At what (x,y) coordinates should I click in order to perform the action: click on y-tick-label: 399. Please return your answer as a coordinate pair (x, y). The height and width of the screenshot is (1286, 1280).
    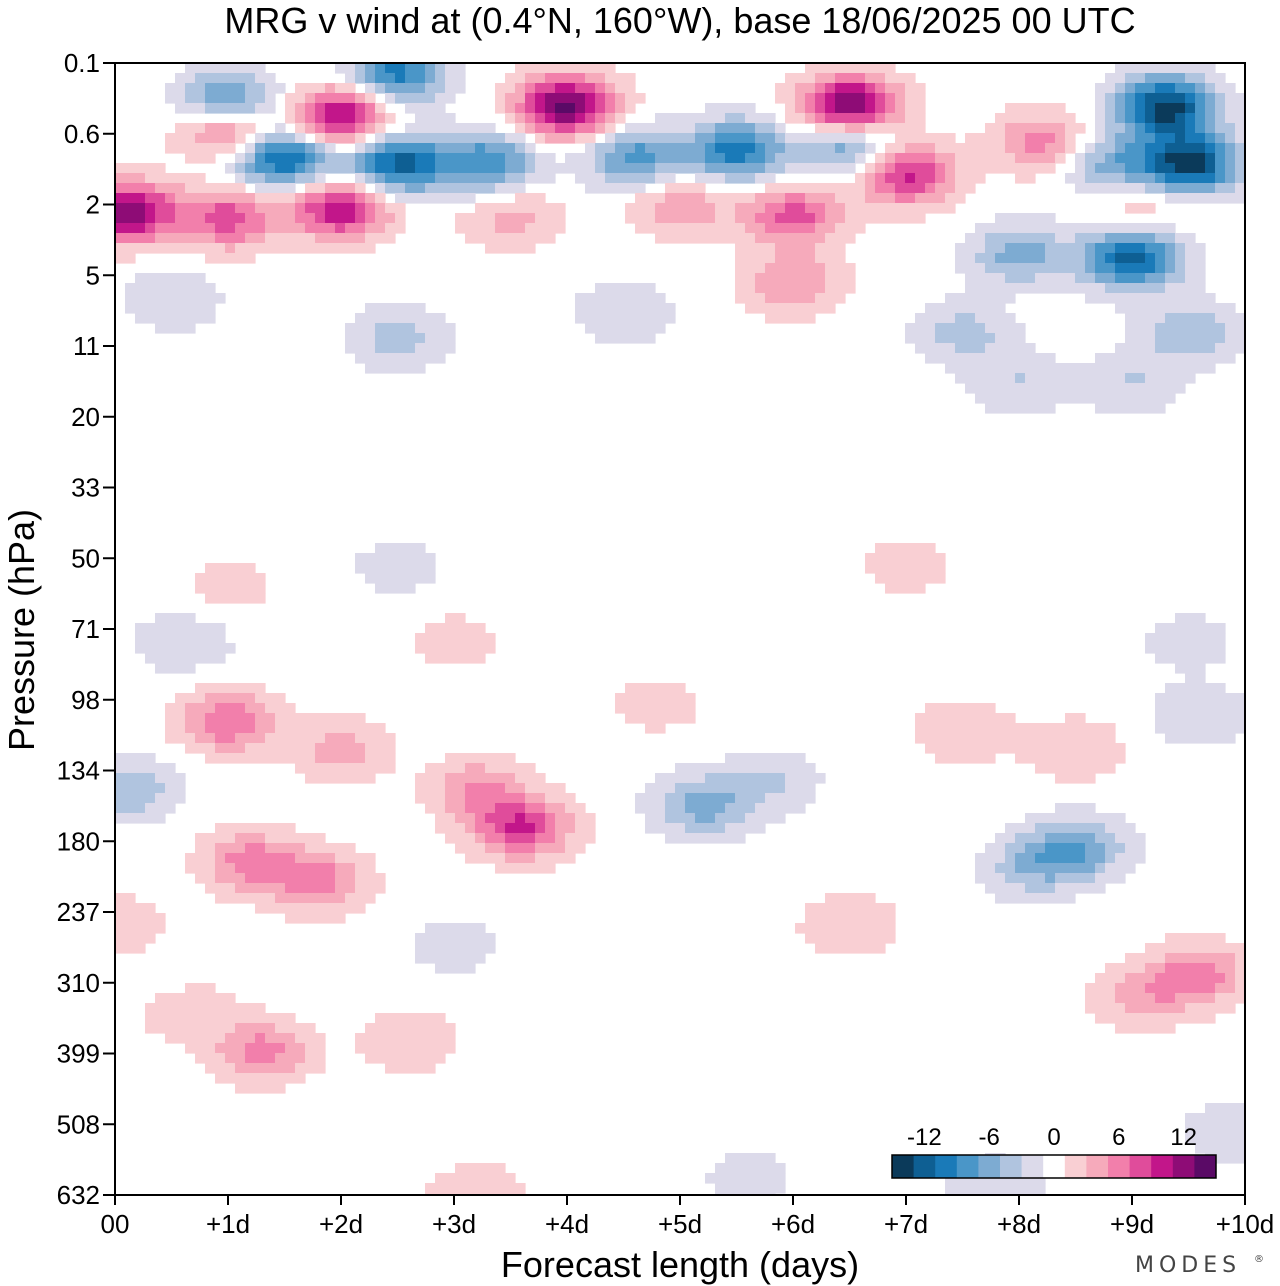
    Looking at the image, I should click on (78, 1054).